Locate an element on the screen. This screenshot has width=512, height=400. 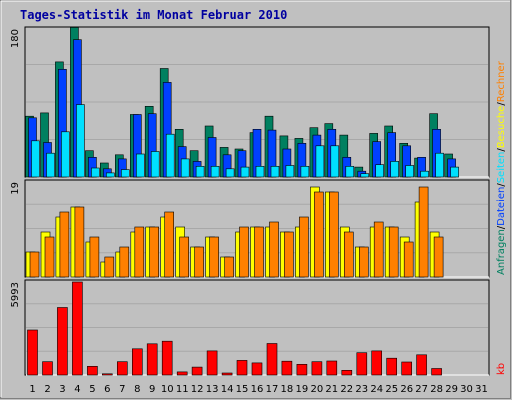
legend-series-names: Anfragen/Dateien/Seiten/Besuche/Rechner is located at coordinates (501, 167).